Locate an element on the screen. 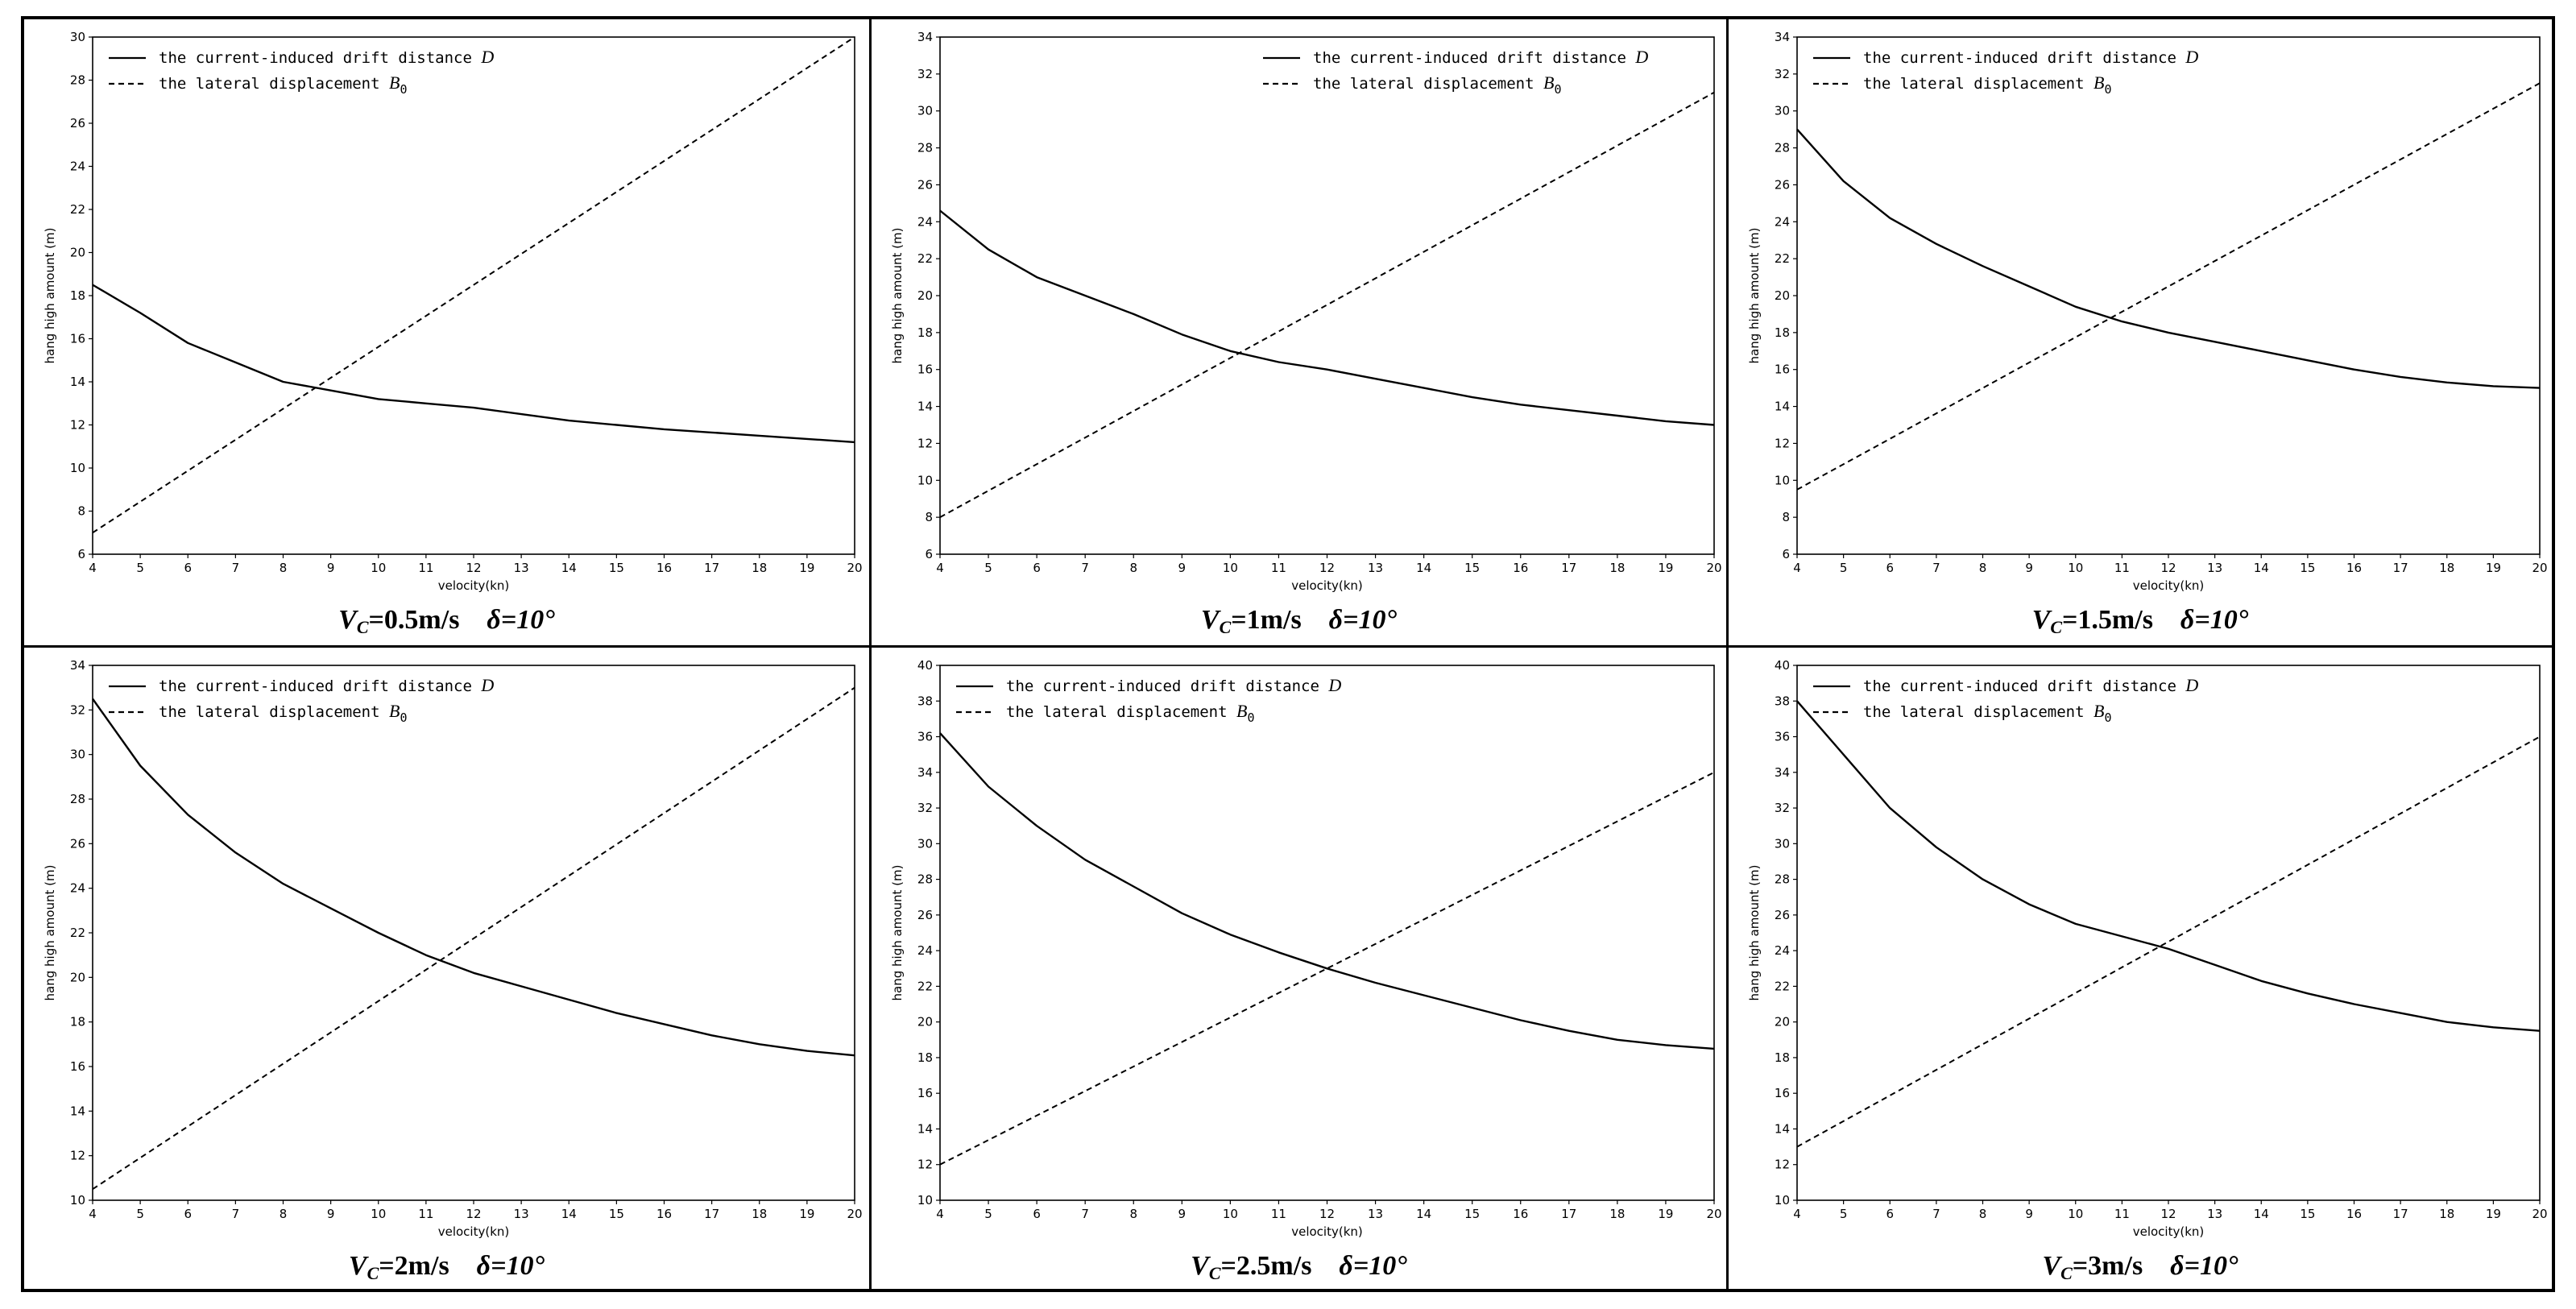  y-tick-label: 38 is located at coordinates (1782, 701).